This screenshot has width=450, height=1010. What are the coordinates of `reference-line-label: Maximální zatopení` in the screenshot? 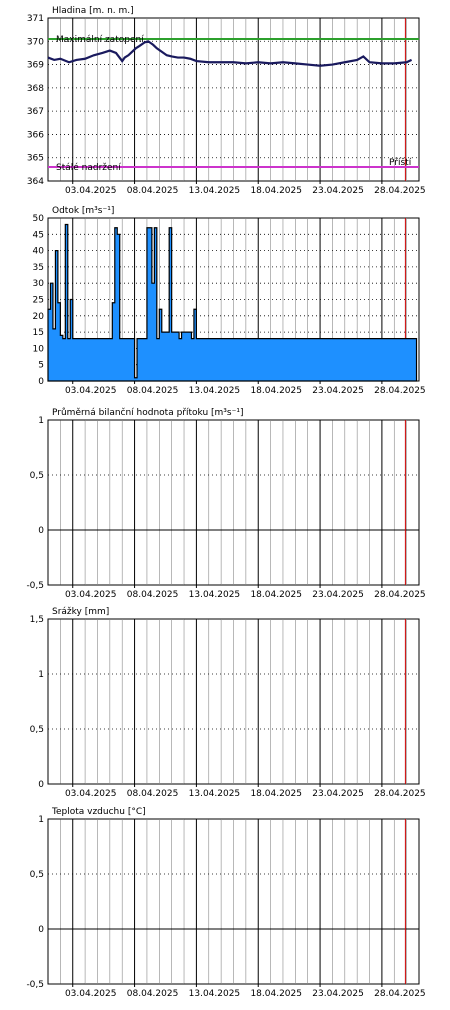 It's located at (100, 40).